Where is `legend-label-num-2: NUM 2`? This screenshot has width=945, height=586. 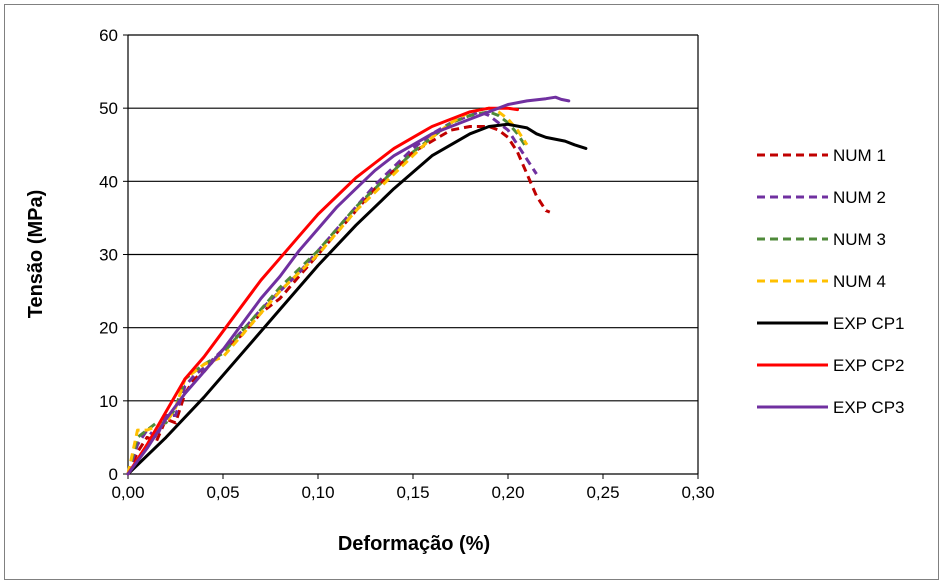 legend-label-num-2: NUM 2 is located at coordinates (859, 197).